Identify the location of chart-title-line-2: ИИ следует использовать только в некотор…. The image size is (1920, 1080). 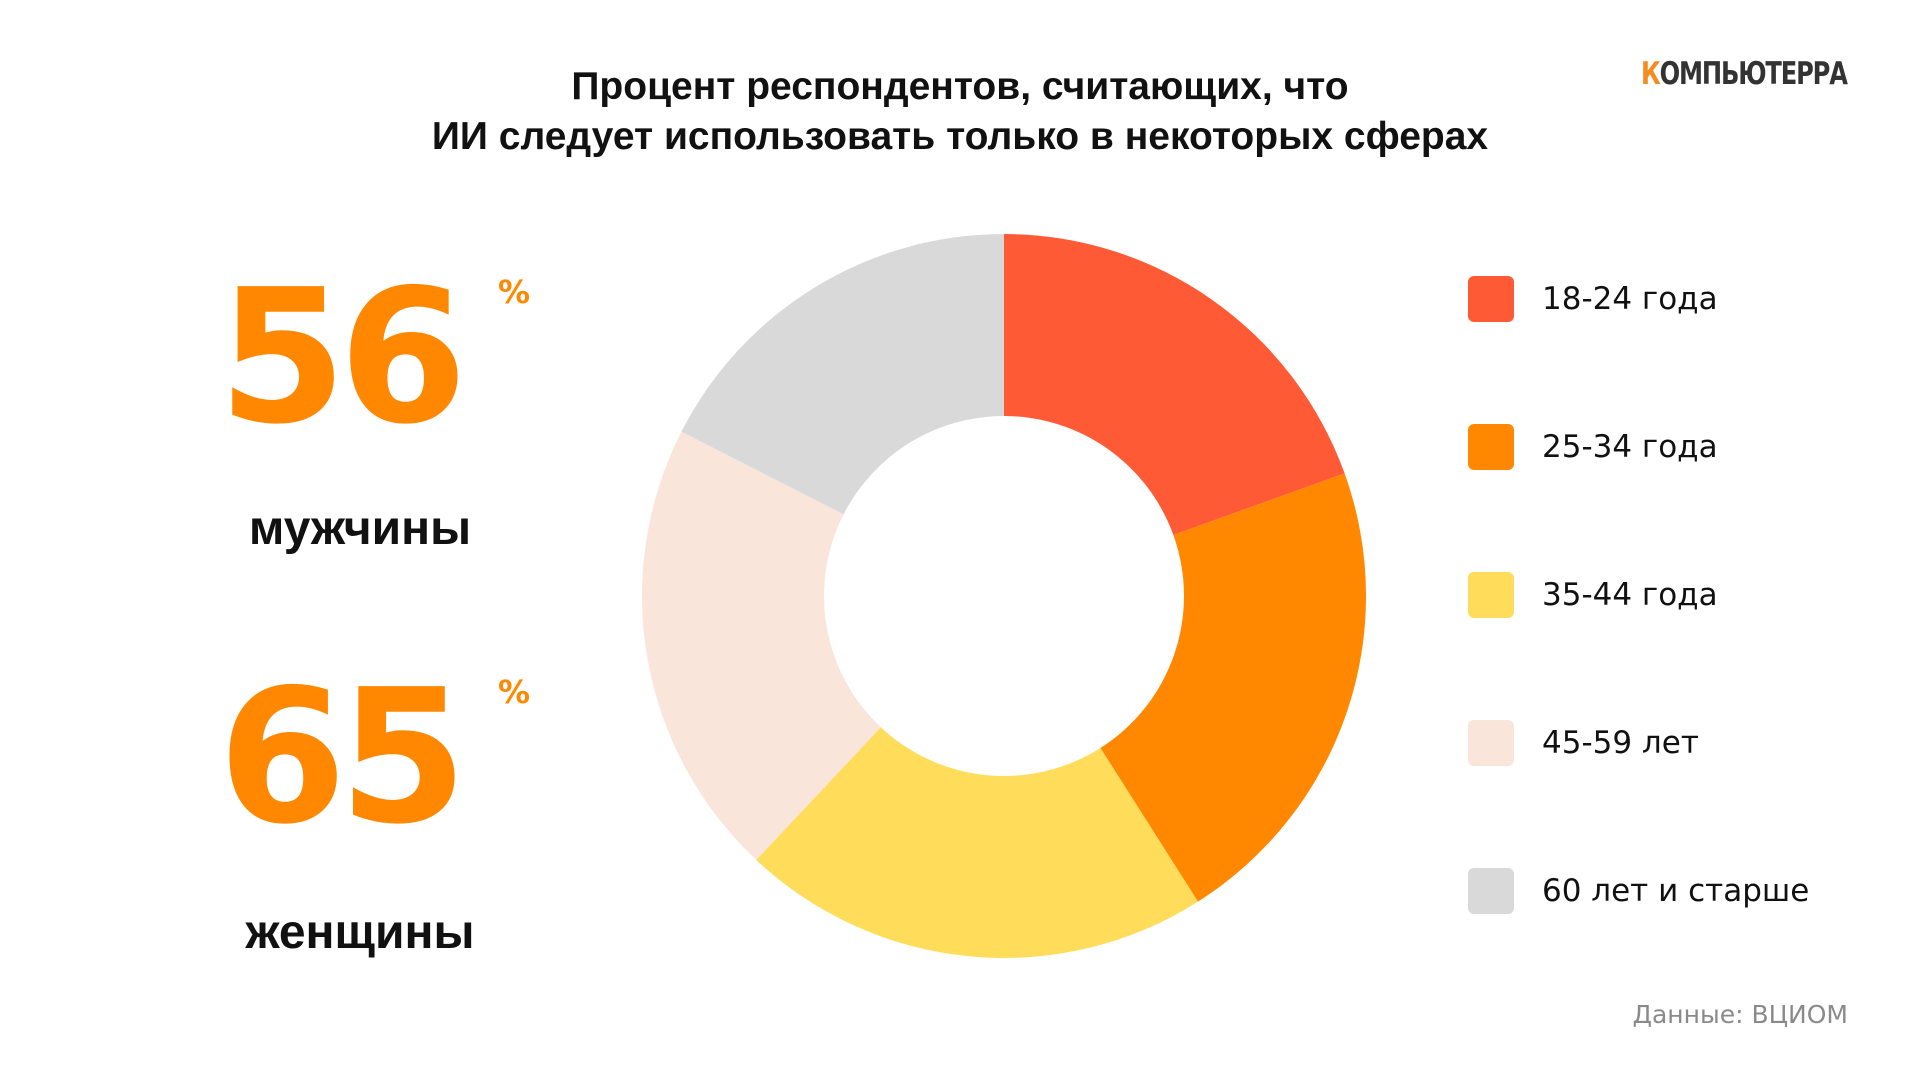
(960, 136).